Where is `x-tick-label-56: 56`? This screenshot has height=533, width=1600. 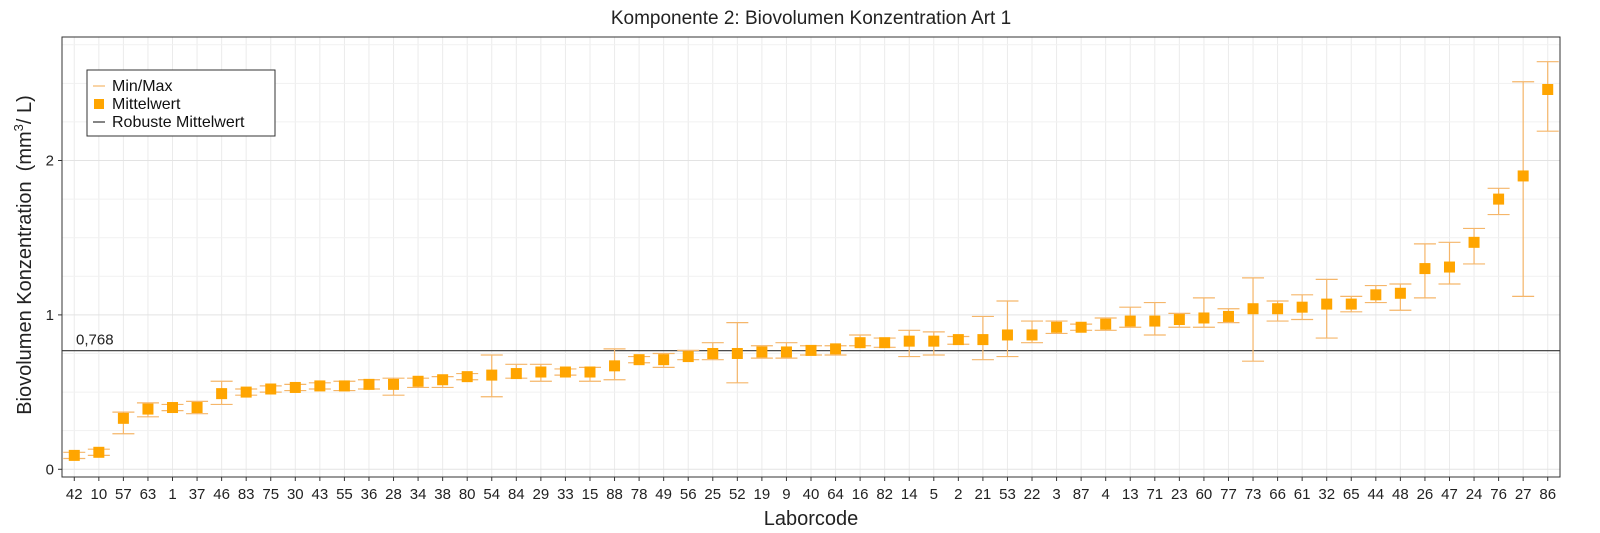 x-tick-label-56: 56 is located at coordinates (688, 494).